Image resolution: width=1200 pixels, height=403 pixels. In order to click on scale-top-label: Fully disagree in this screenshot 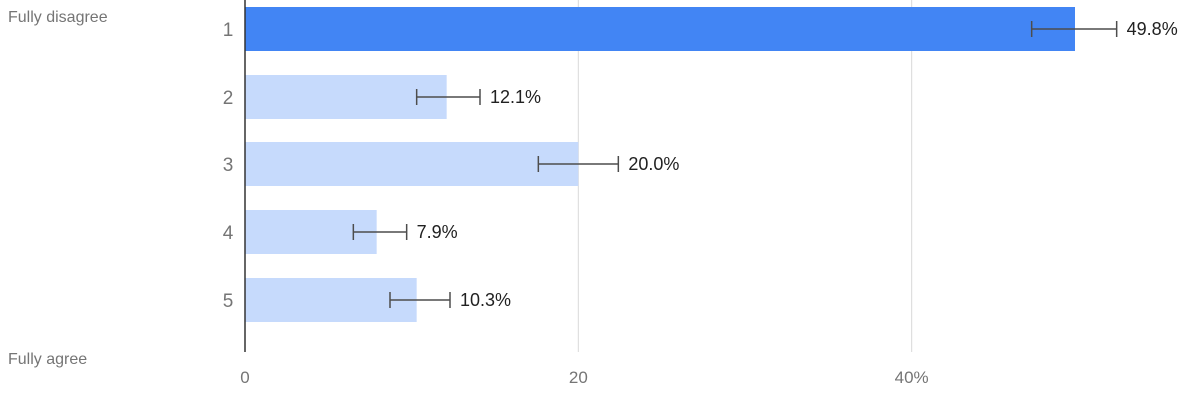, I will do `click(58, 17)`.